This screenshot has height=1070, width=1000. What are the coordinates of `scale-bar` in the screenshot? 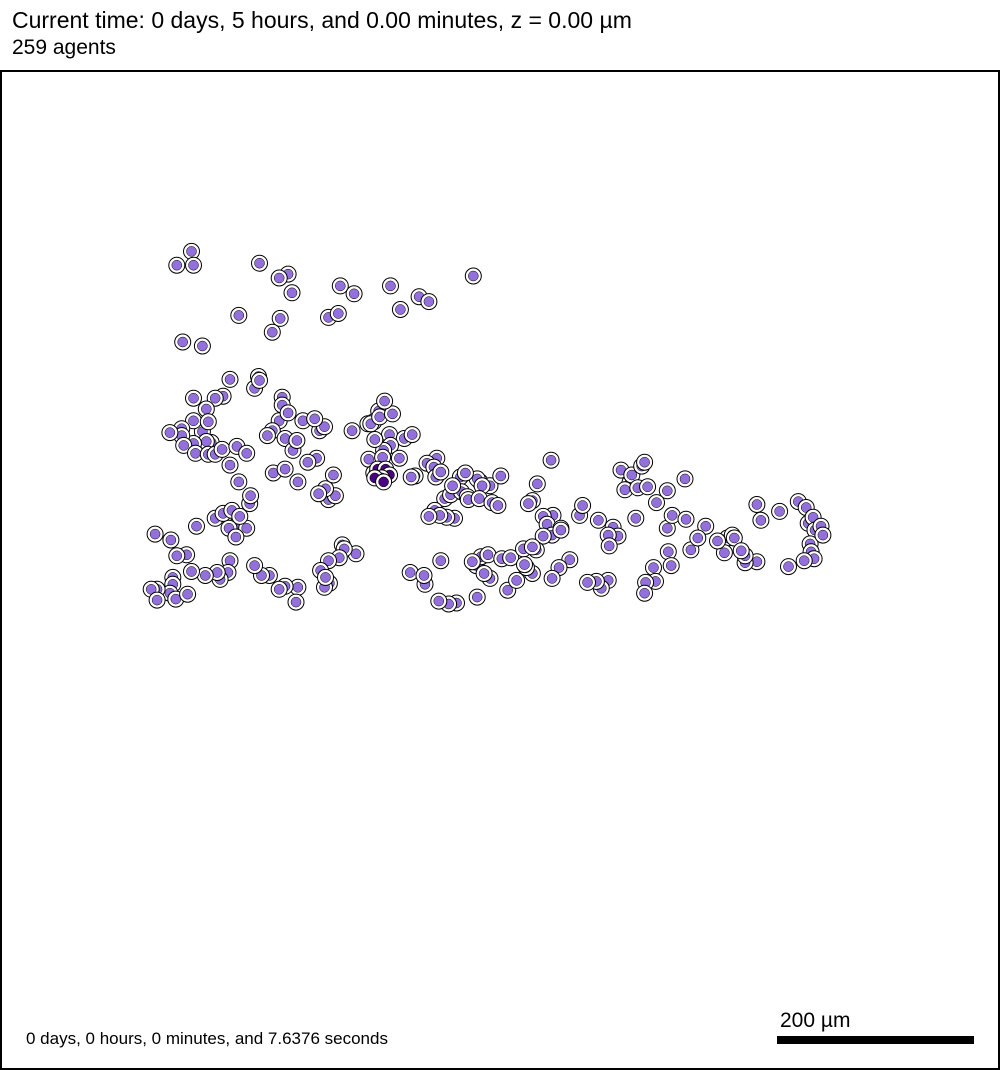 It's located at (875, 1040).